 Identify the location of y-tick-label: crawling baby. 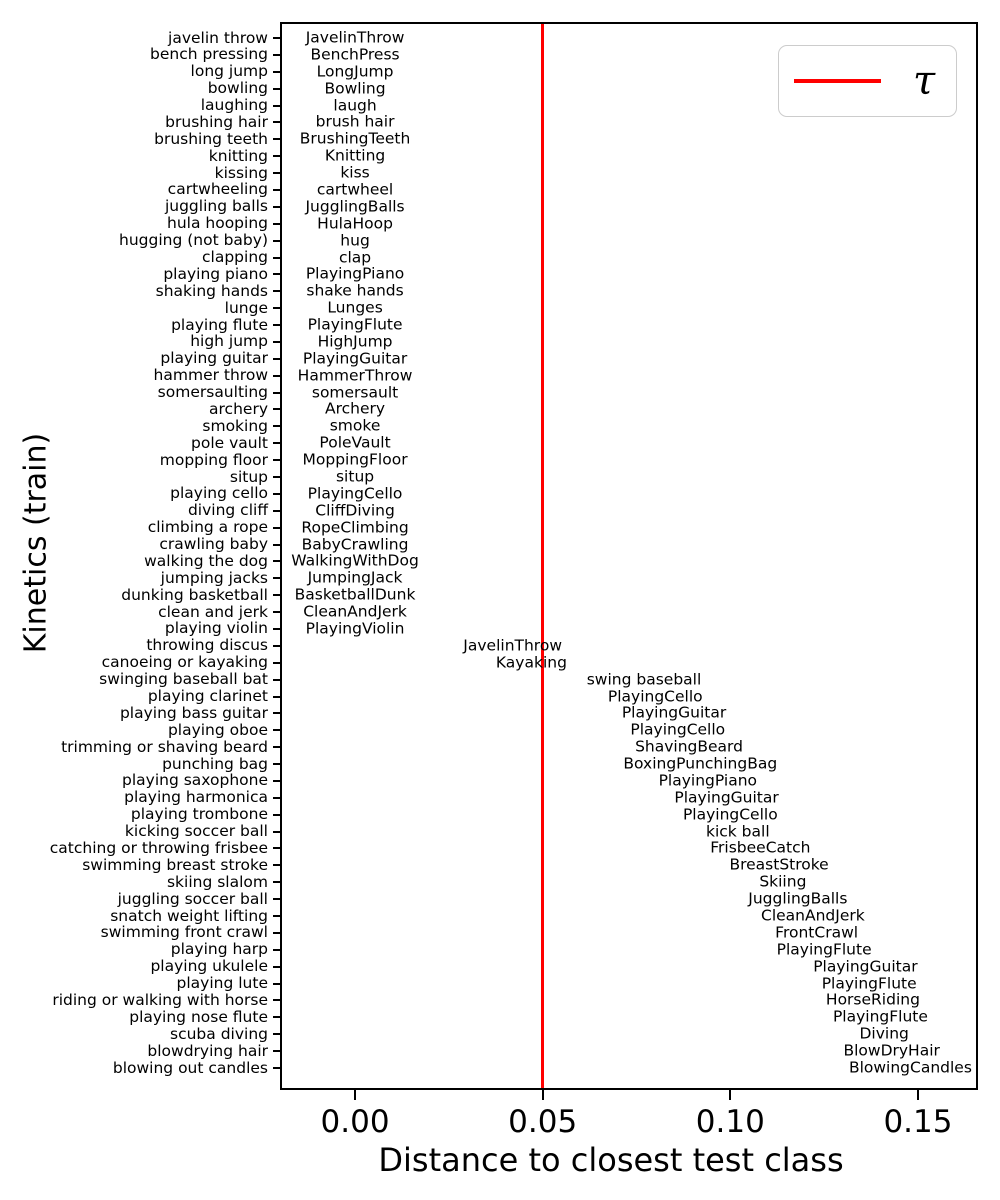
(213, 544).